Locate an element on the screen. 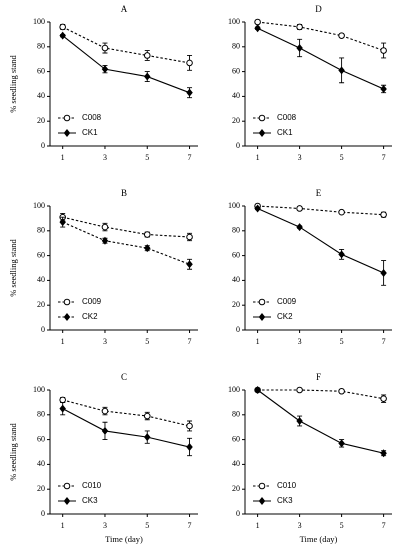 Image resolution: width=401 pixels, height=550 pixels. legend-label: CK2 is located at coordinates (285, 316).